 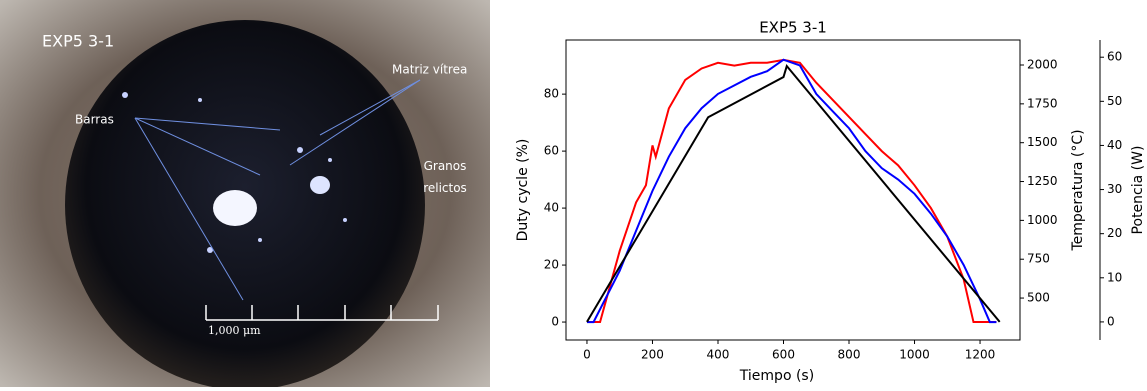 What do you see at coordinates (1038, 259) in the screenshot?
I see `y-tick-label: 750` at bounding box center [1038, 259].